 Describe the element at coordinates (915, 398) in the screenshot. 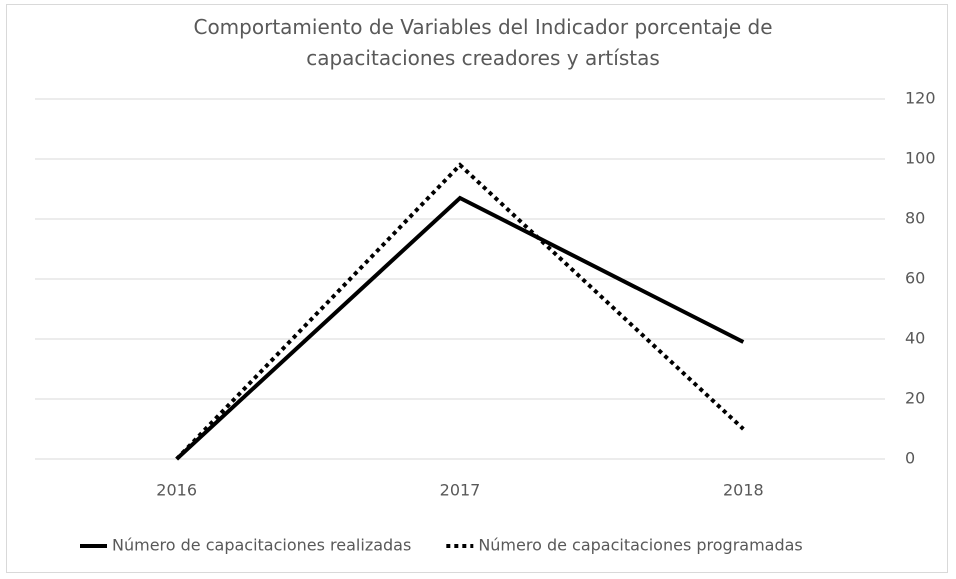

I see `y-tick-label: 20` at that location.